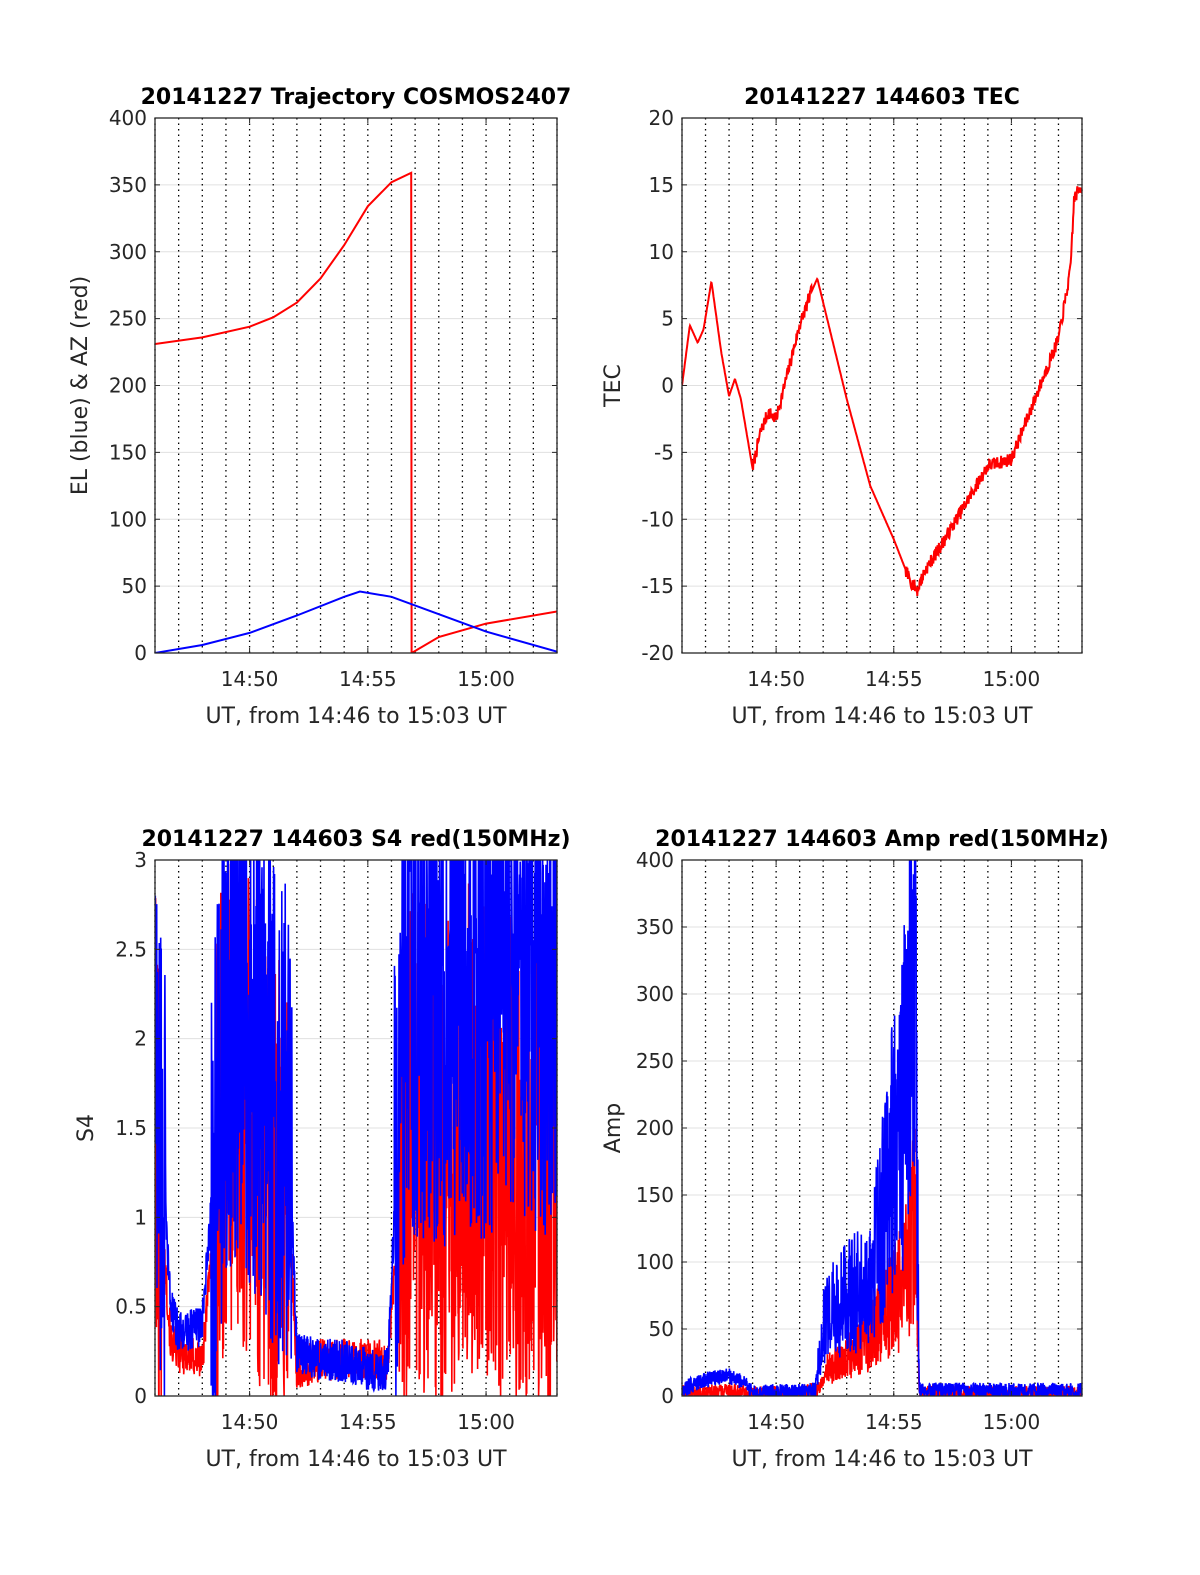  I want to click on y-axis-label: Amp, so click(613, 1128).